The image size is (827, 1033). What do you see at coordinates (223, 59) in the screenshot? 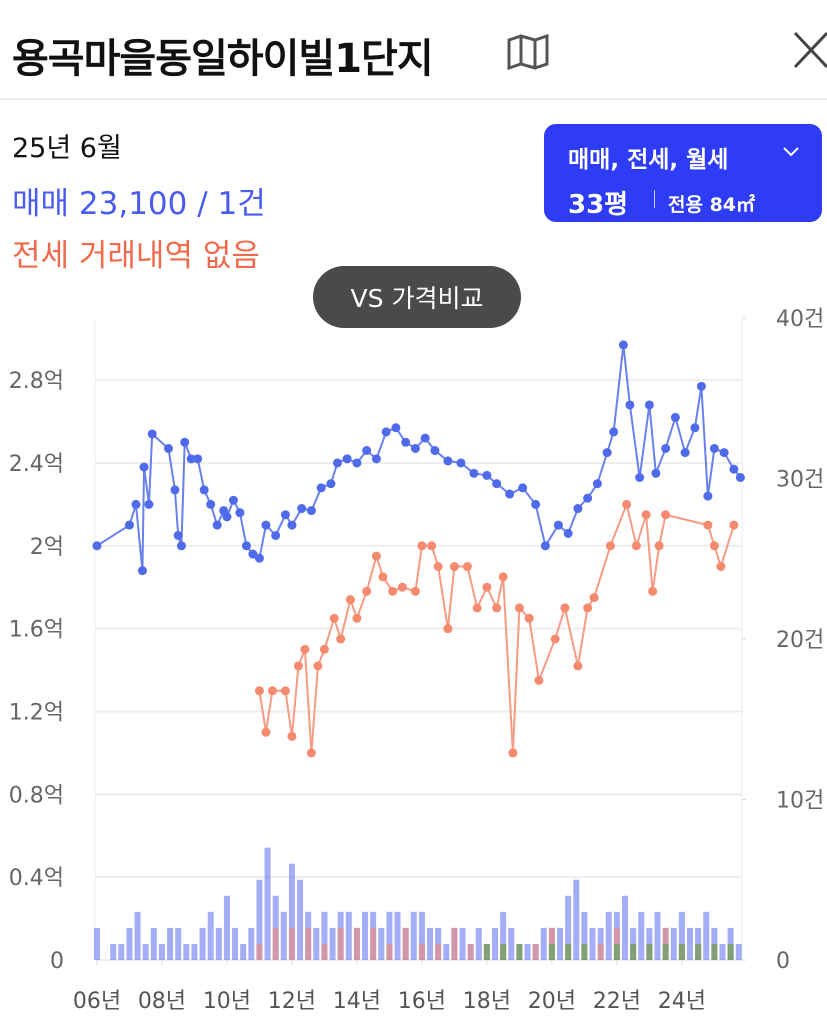
I see `complex-title: 용곡마을동일하이빌1단지` at bounding box center [223, 59].